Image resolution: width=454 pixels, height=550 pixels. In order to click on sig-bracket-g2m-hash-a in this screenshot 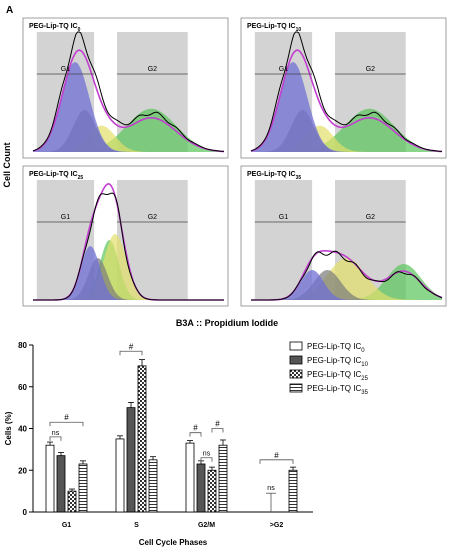, I will do `click(195, 434)`.